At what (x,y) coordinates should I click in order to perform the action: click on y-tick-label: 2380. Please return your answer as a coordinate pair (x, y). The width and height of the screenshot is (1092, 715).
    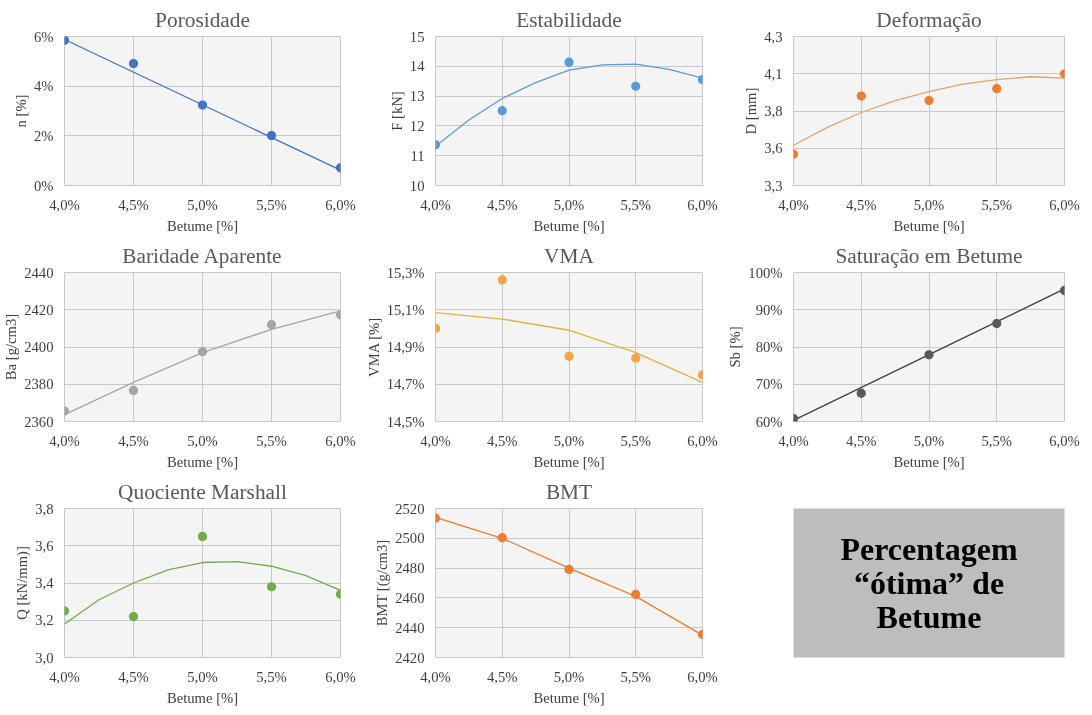
    Looking at the image, I should click on (39, 384).